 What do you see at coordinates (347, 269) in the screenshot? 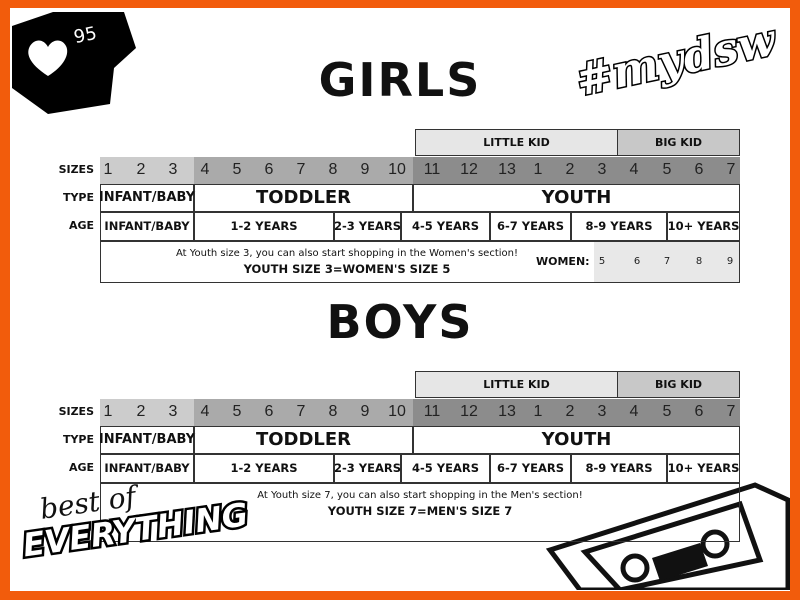
I see `equivalence-text: YOUTH SIZE 3=WOMEN'S SIZE 5` at bounding box center [347, 269].